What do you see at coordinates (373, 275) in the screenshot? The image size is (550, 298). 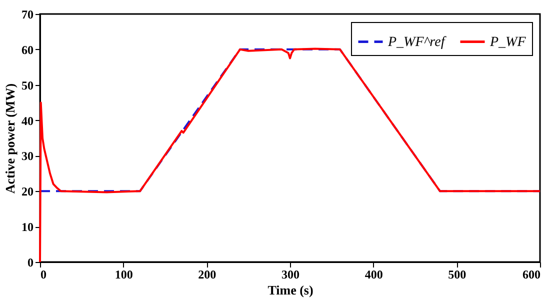 I see `x-tick-label: 400` at bounding box center [373, 275].